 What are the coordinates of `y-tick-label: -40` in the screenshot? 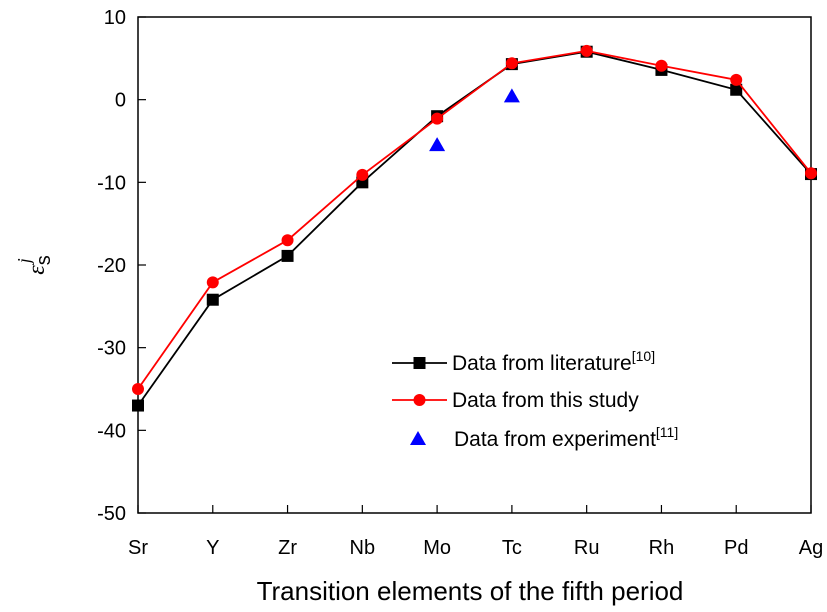 It's located at (111, 431).